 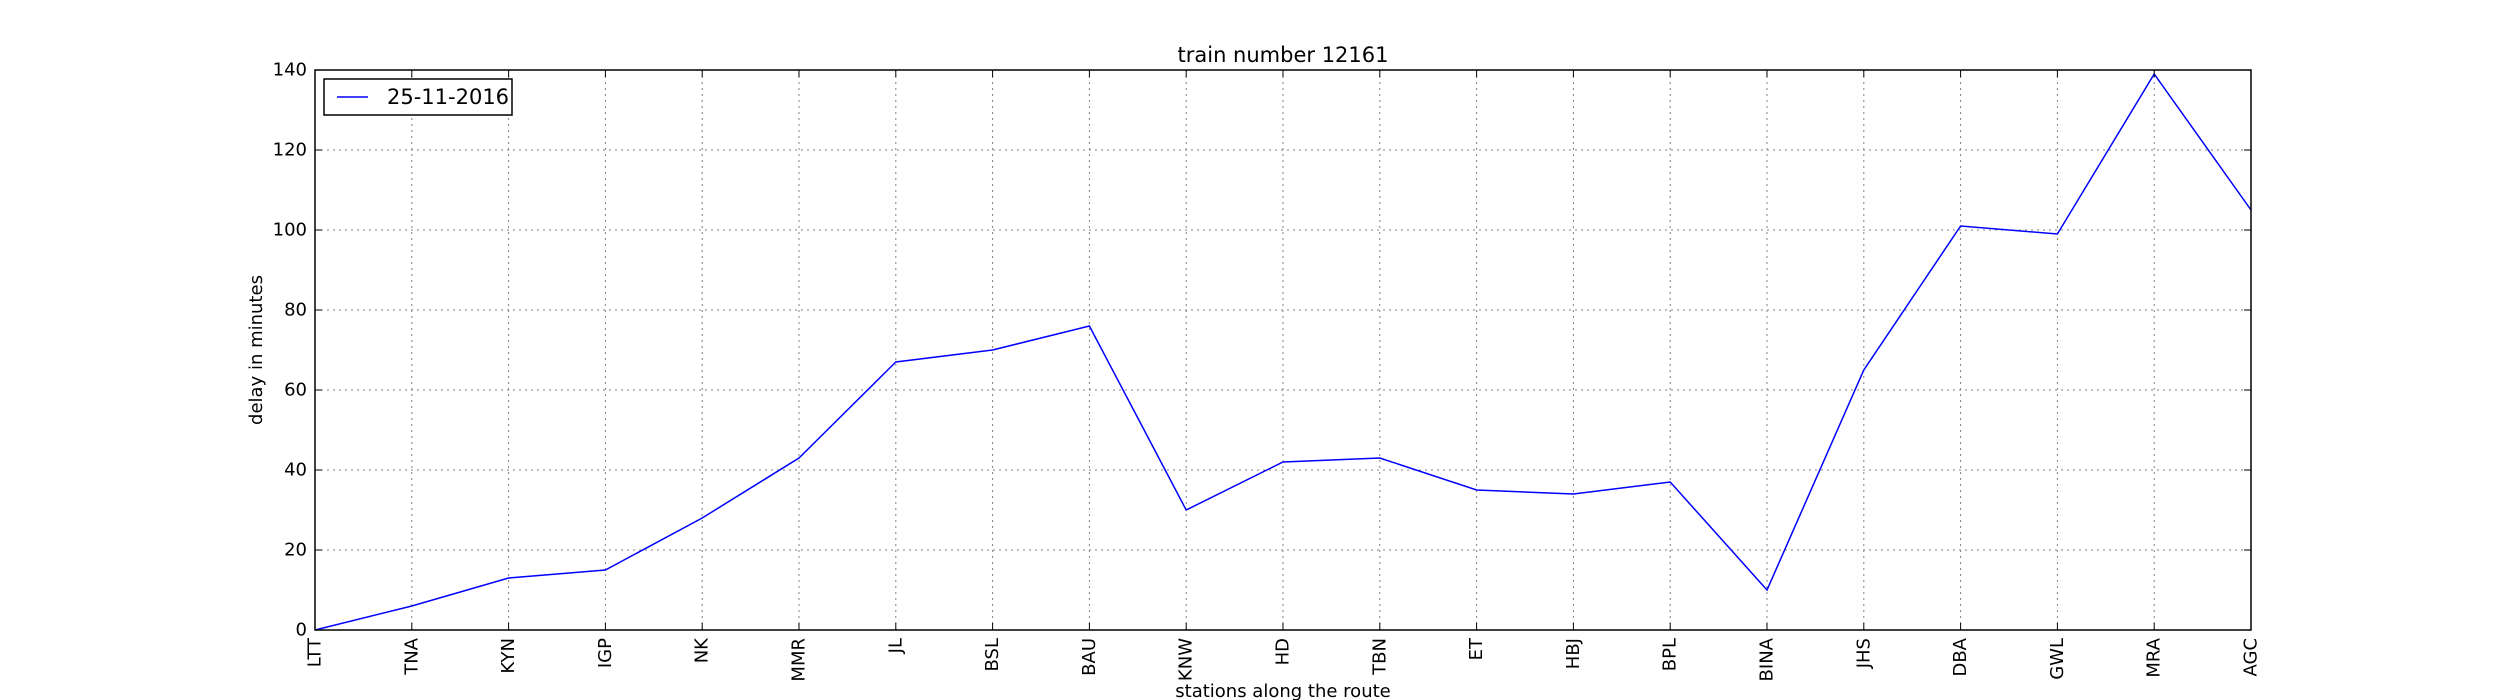 What do you see at coordinates (1283, 651) in the screenshot?
I see `x-tick-label: HD` at bounding box center [1283, 651].